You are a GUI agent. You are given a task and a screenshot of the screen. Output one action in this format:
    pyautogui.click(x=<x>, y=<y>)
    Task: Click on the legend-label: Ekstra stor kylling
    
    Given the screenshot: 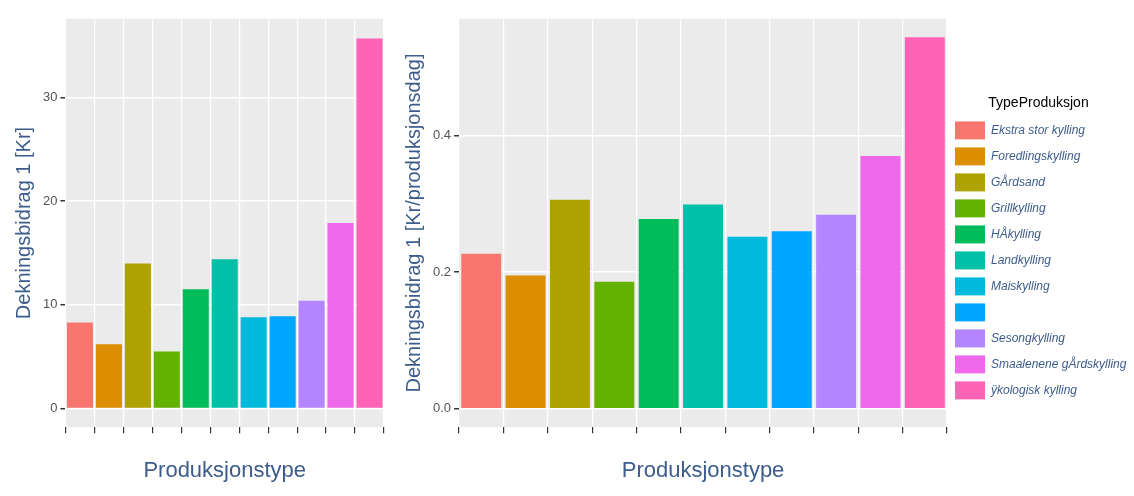 What is the action you would take?
    pyautogui.click(x=1038, y=129)
    